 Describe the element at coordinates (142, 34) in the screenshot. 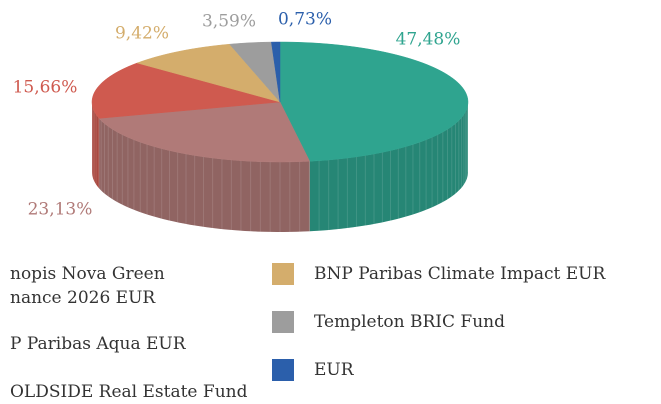

I see `data-label: 9,42%` at that location.